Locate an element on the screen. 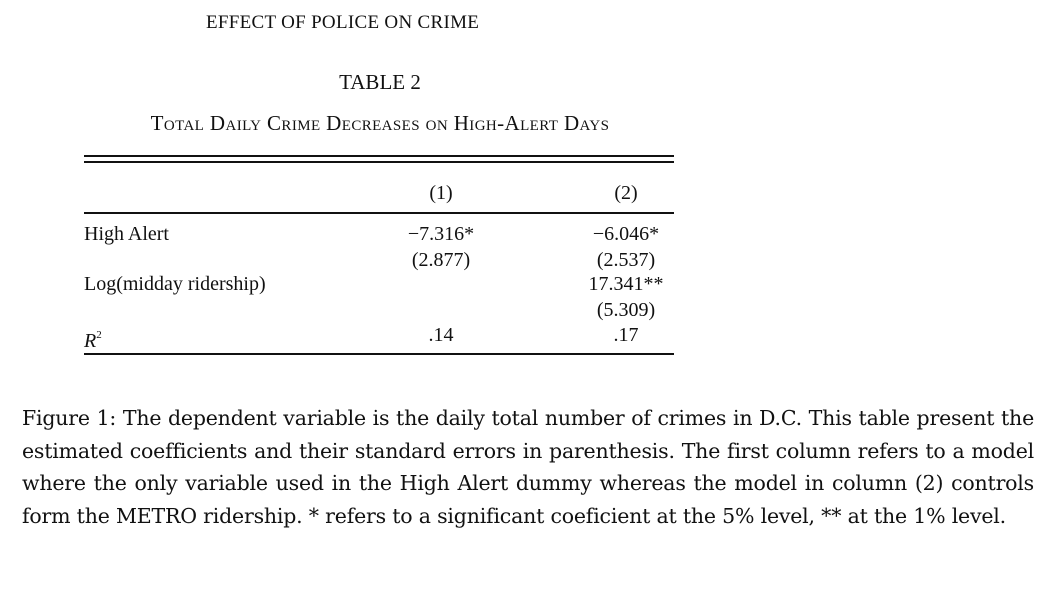  column-header-2: (2) is located at coordinates (626, 193).